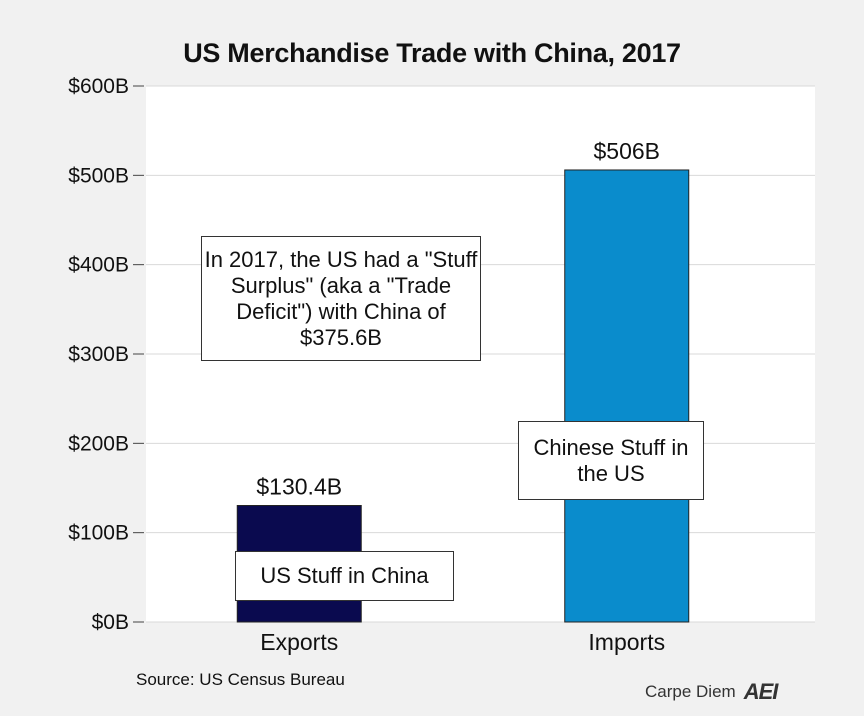 This screenshot has height=716, width=864. I want to click on y-tick-label: $100B, so click(98, 533).